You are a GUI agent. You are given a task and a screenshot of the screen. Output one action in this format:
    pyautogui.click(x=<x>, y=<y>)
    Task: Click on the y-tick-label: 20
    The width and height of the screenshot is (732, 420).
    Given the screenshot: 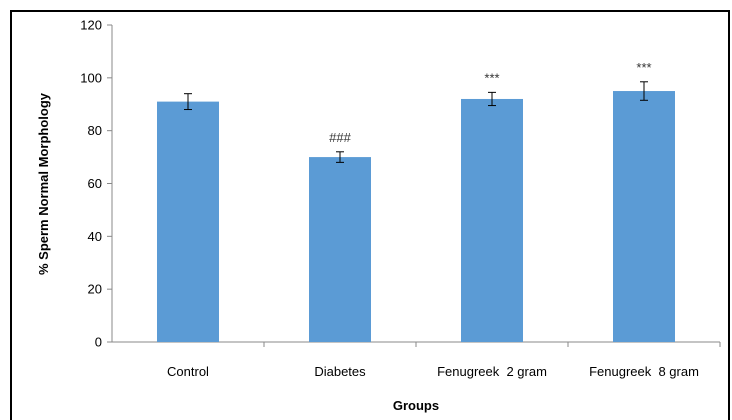 What is the action you would take?
    pyautogui.click(x=95, y=289)
    